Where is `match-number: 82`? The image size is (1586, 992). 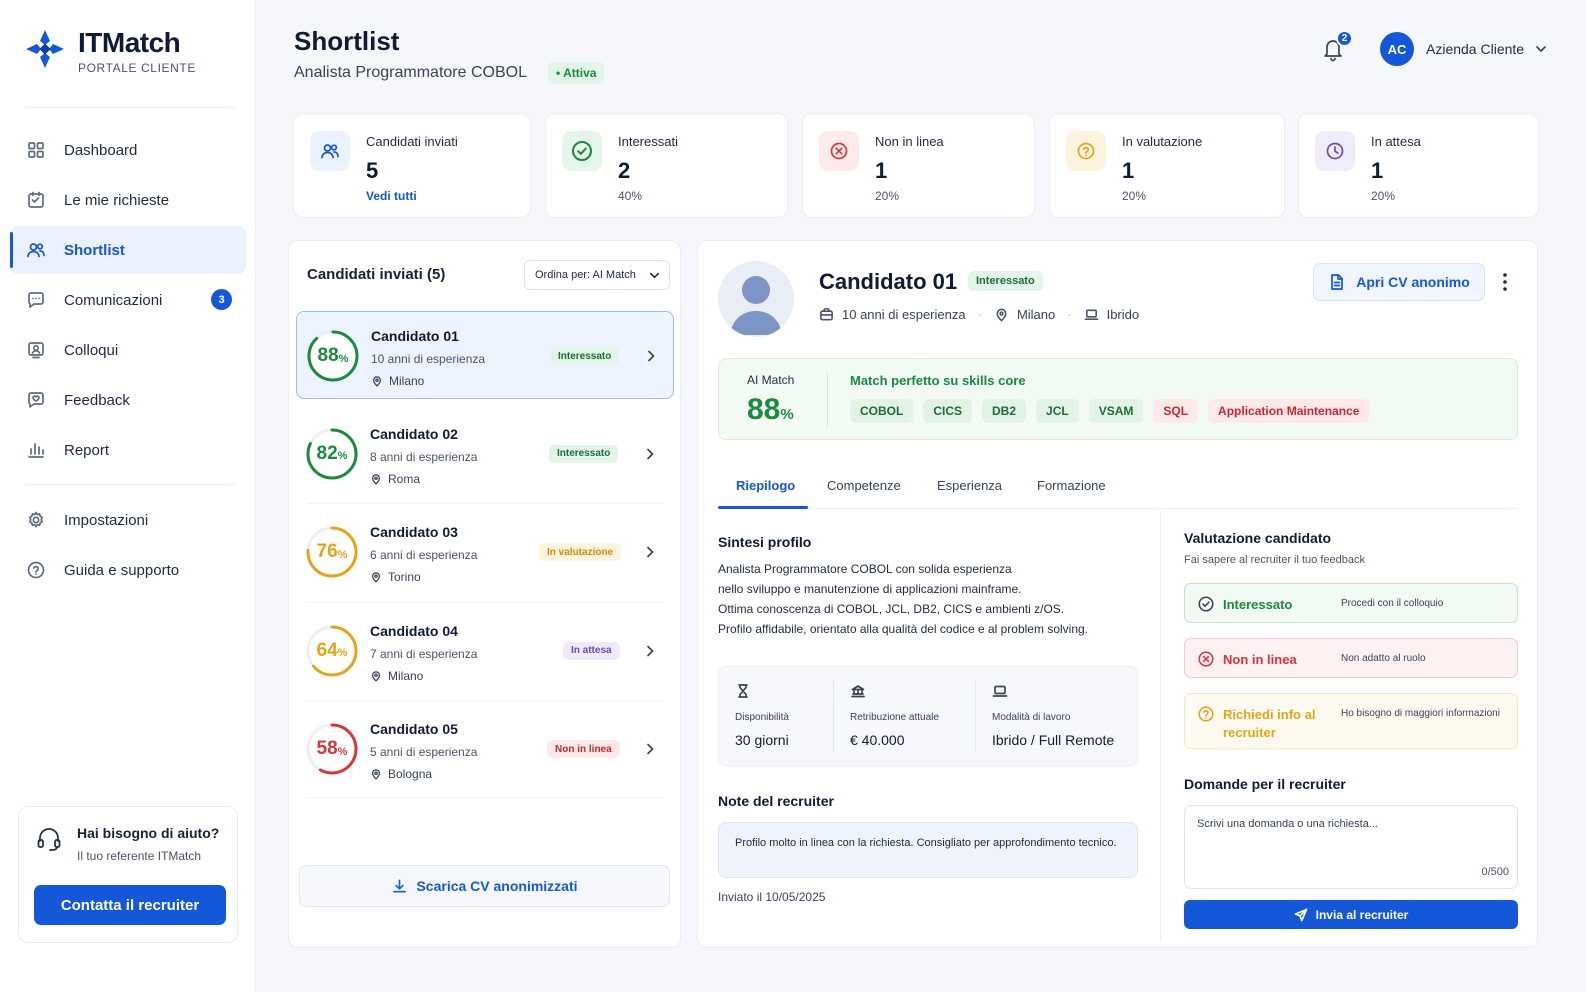 match-number: 82 is located at coordinates (327, 453).